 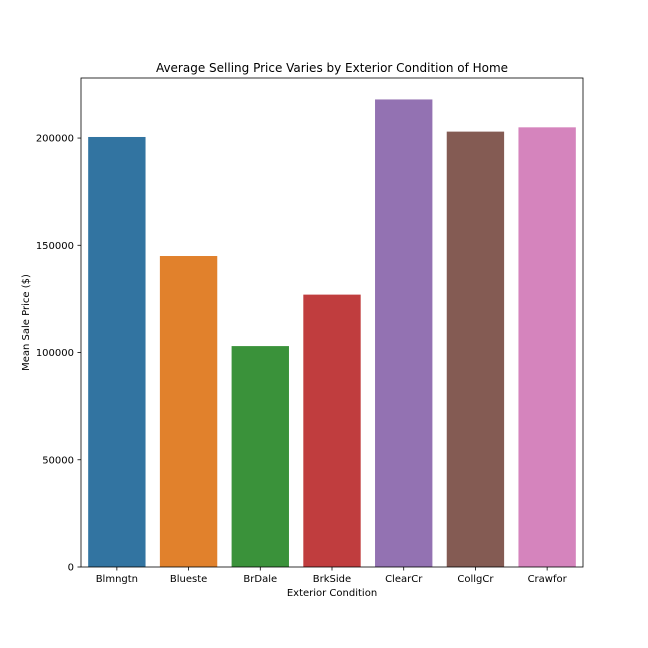 What do you see at coordinates (55, 139) in the screenshot?
I see `y-tick-label: 200000` at bounding box center [55, 139].